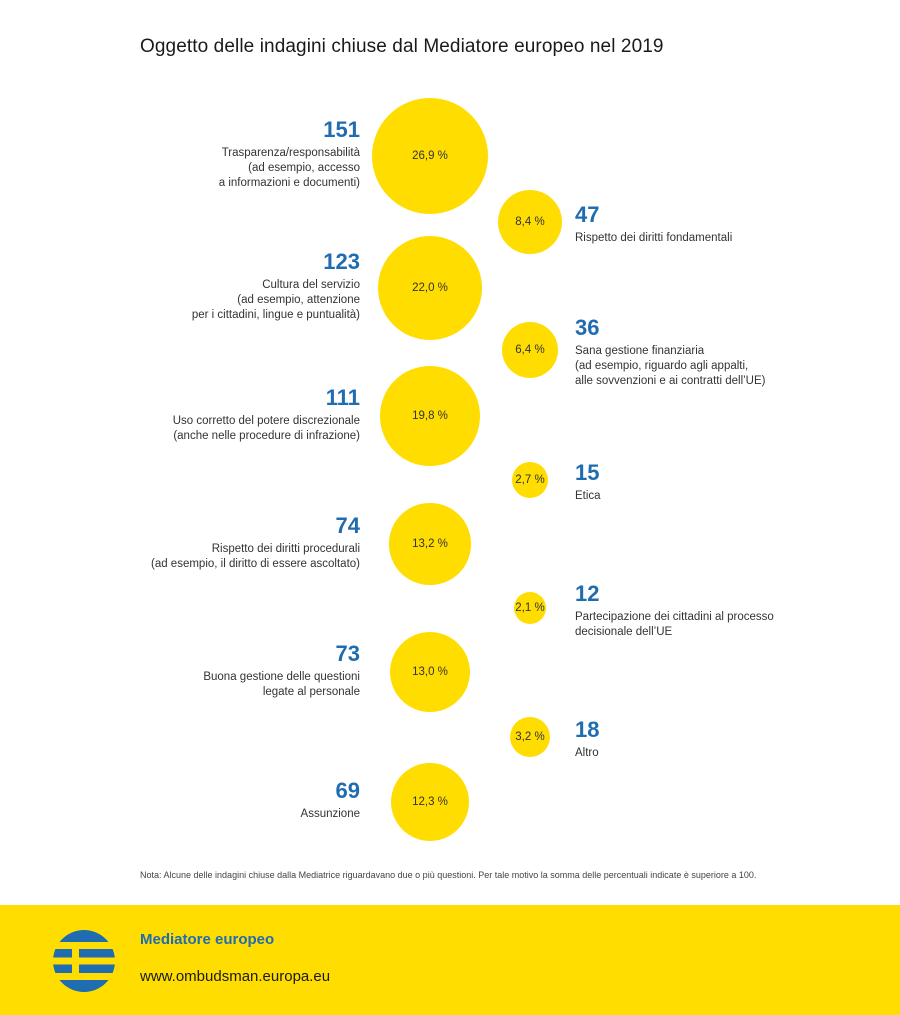 This screenshot has width=900, height=1015. I want to click on count-value: 18, so click(587, 729).